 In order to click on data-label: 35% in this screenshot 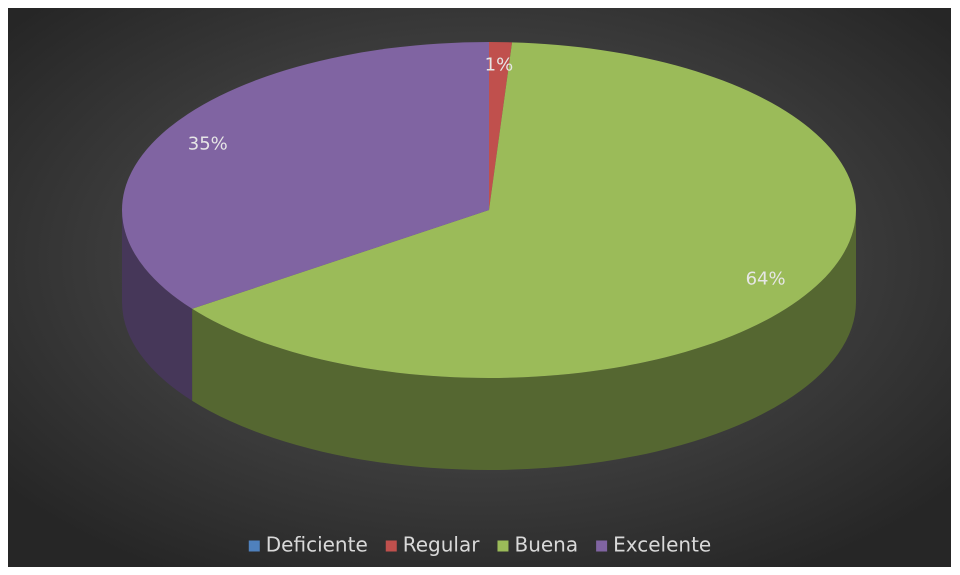, I will do `click(208, 143)`.